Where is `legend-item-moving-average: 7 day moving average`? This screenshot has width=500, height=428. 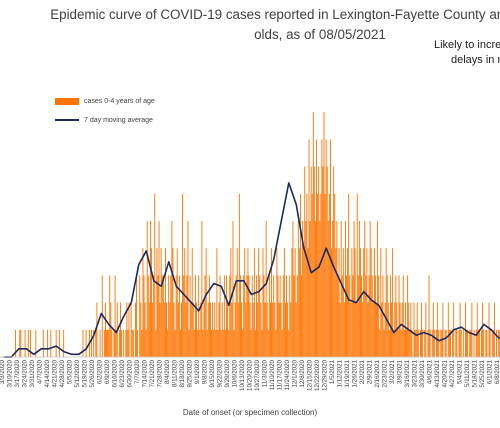 legend-item-moving-average: 7 day moving average is located at coordinates (105, 120).